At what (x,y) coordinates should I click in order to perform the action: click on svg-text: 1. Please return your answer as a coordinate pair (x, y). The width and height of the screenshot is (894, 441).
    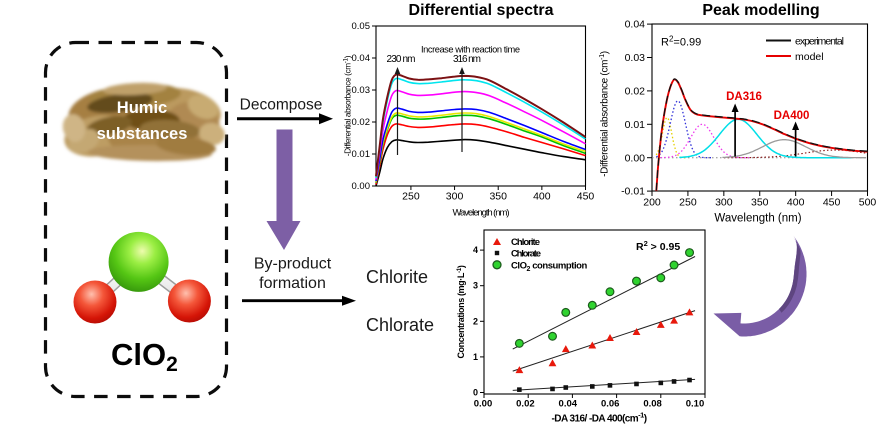
    Looking at the image, I should click on (475, 357).